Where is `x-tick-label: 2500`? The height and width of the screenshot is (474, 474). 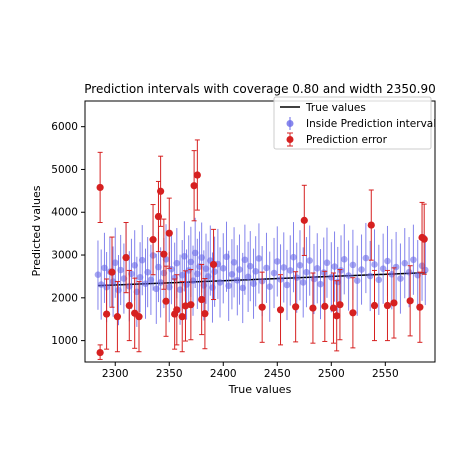 x-tick-label: 2500 is located at coordinates (331, 374).